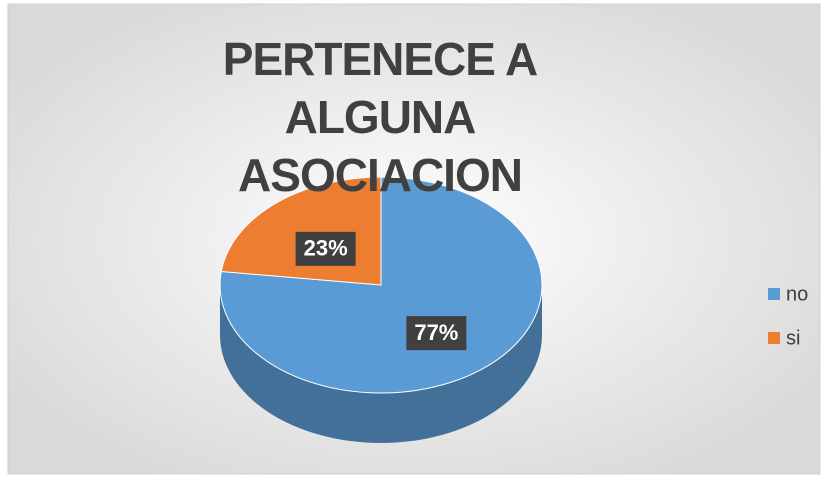 The height and width of the screenshot is (481, 828). I want to click on data-label-text: 23%, so click(326, 248).